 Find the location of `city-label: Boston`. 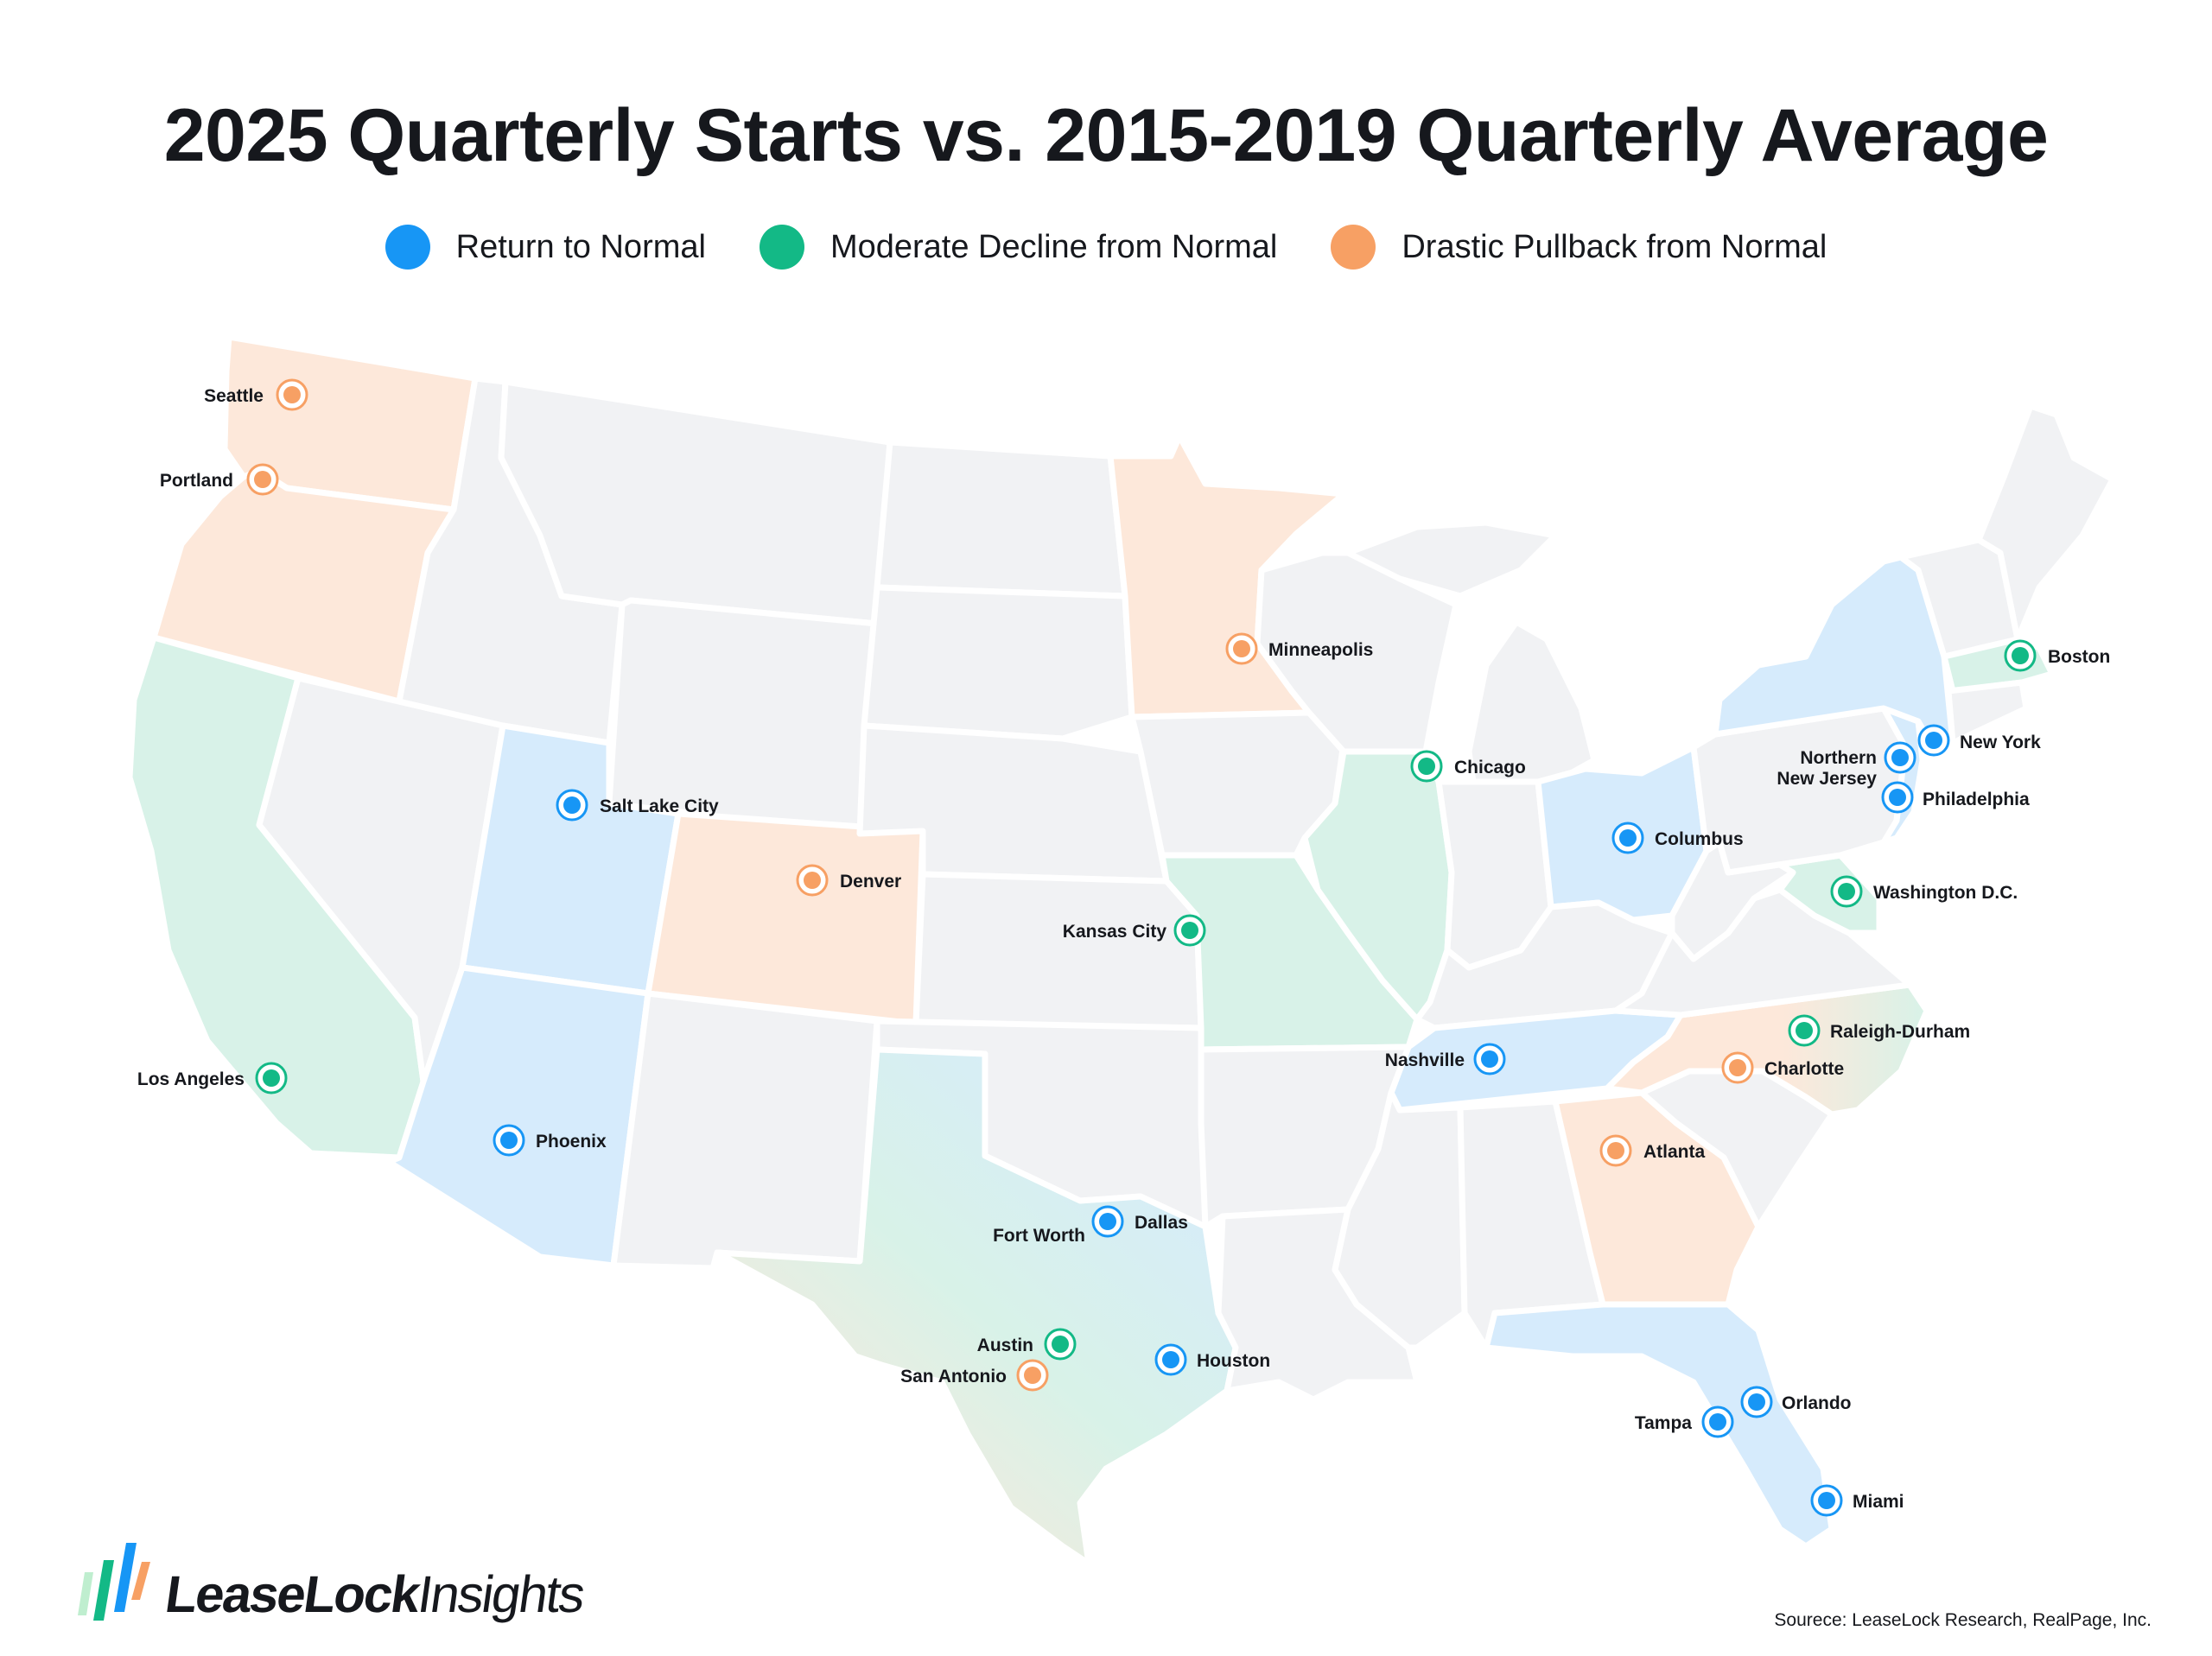

city-label: Boston is located at coordinates (2079, 657).